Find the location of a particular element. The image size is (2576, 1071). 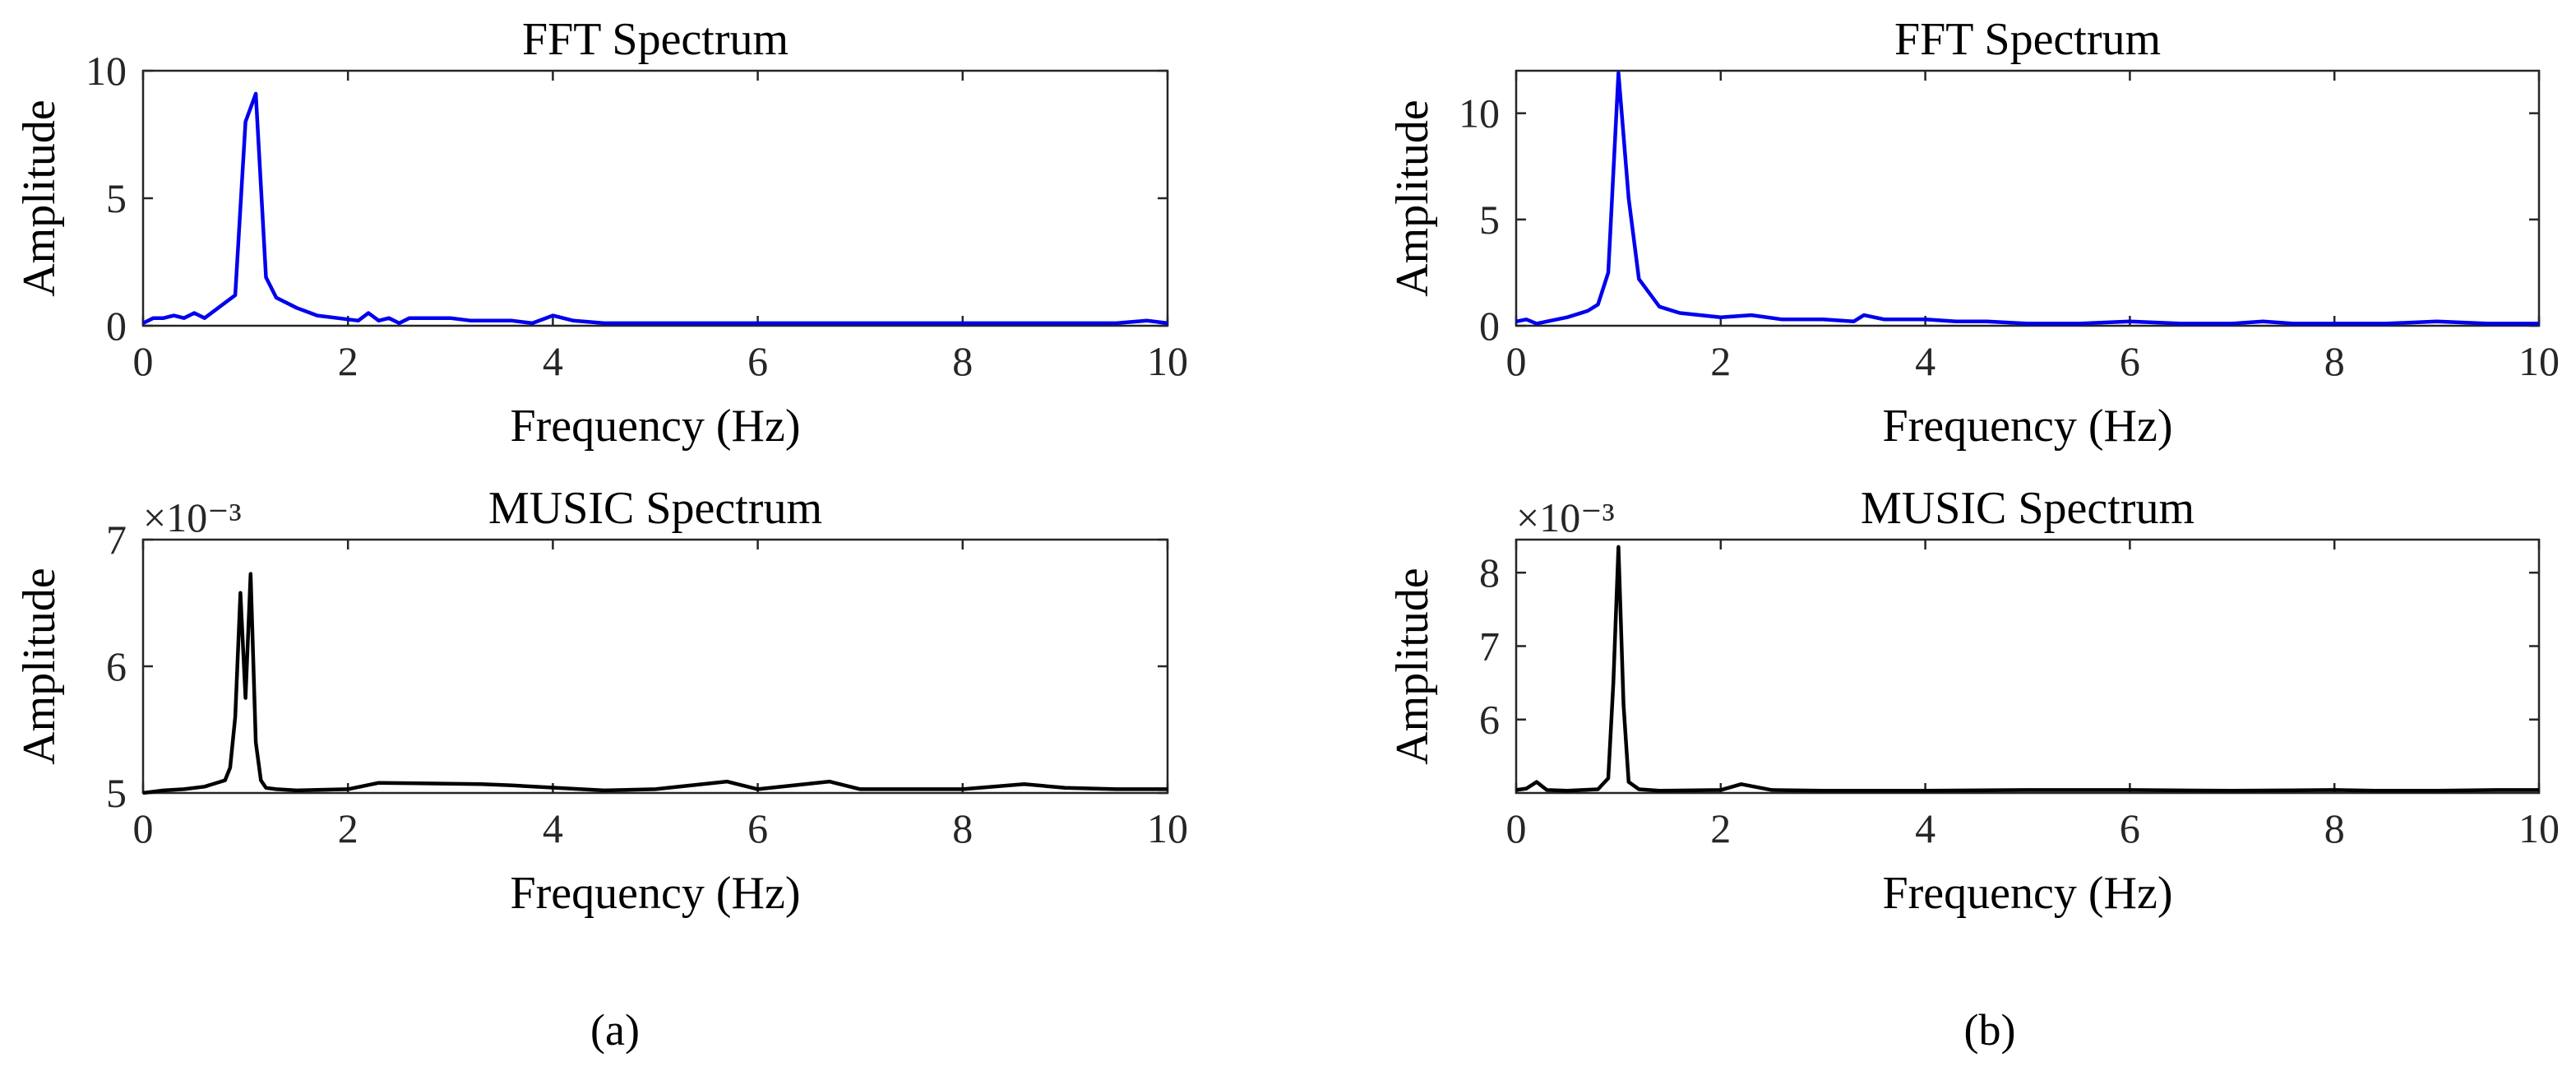

panel-label-a: (a) is located at coordinates (615, 1030).